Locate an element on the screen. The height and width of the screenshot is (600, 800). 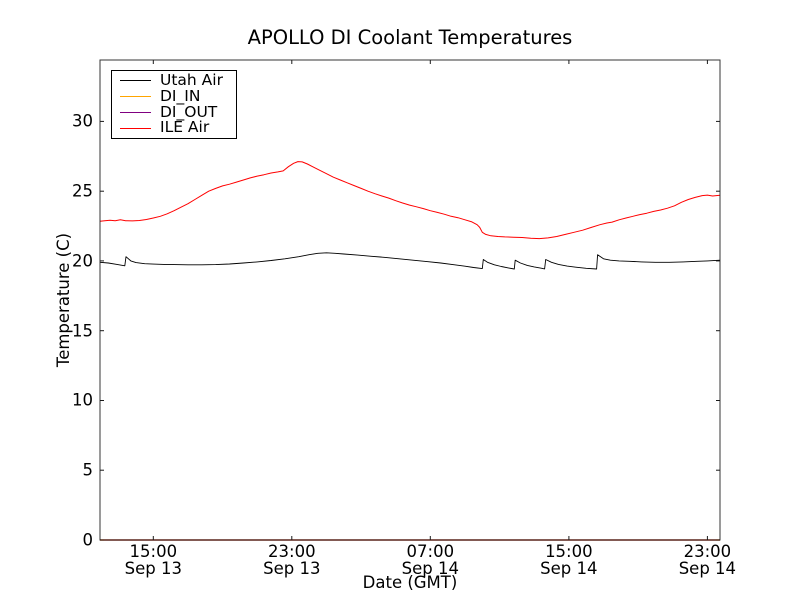
y-tick-label: 0 is located at coordinates (88, 540).